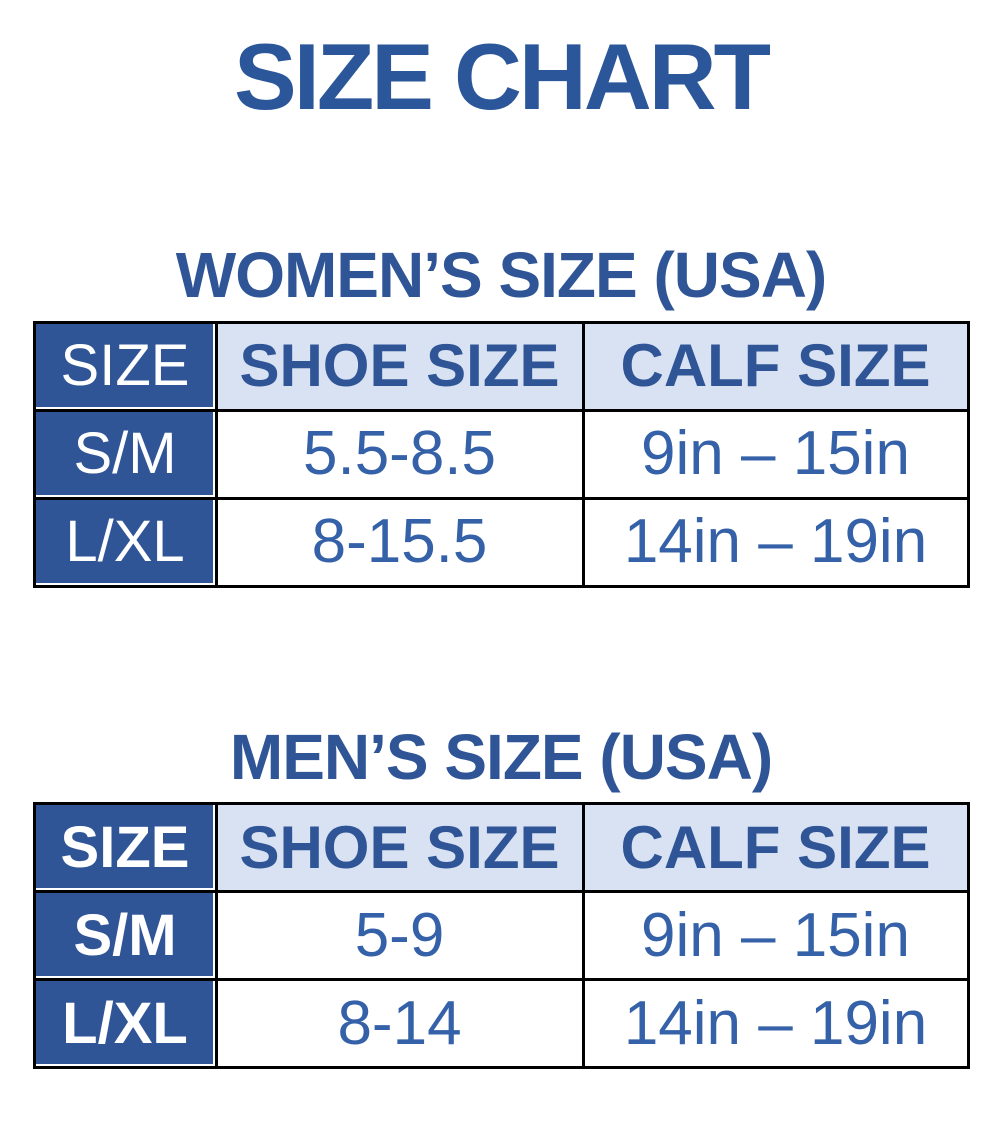 The image size is (1002, 1146). Describe the element at coordinates (502, 76) in the screenshot. I see `page-title: SIZE CHART` at that location.